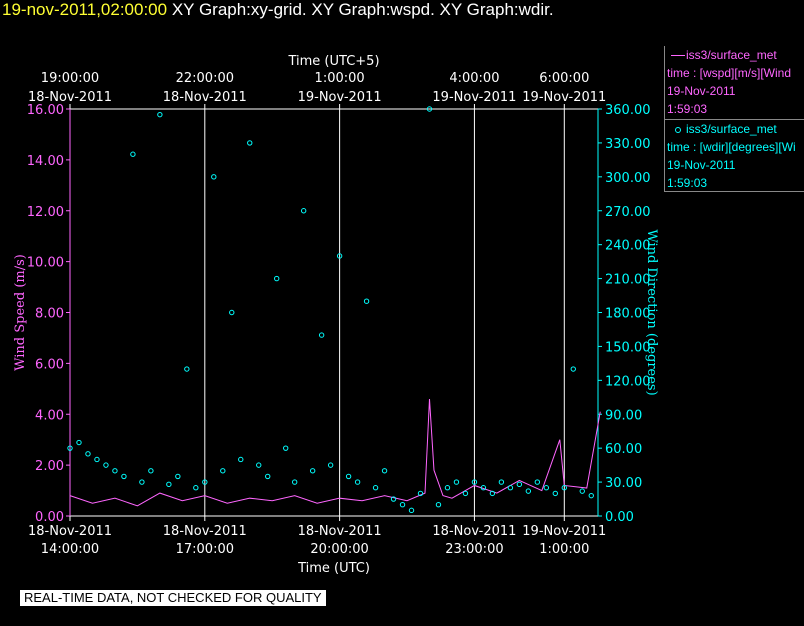 The image size is (804, 626). Describe the element at coordinates (20, 312) in the screenshot. I see `left-axis-label: Wind Speed (m/s)` at that location.